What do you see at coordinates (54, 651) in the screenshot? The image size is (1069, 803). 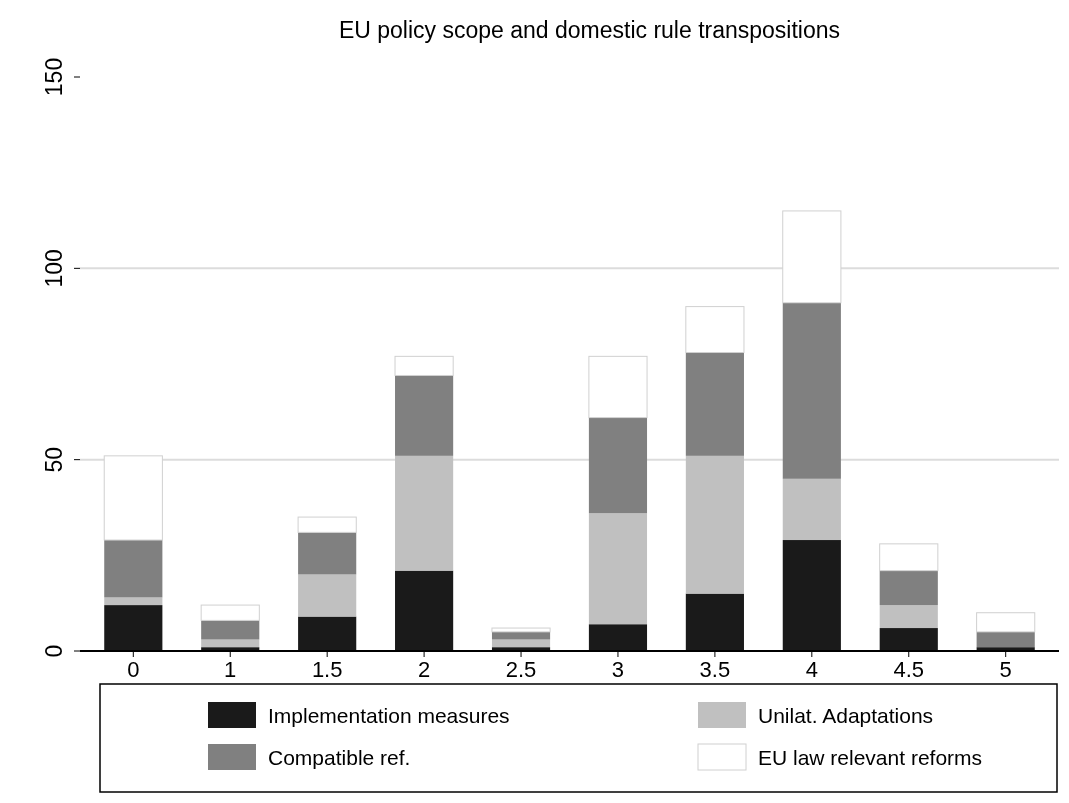 I see `y-tick-label: 0` at bounding box center [54, 651].